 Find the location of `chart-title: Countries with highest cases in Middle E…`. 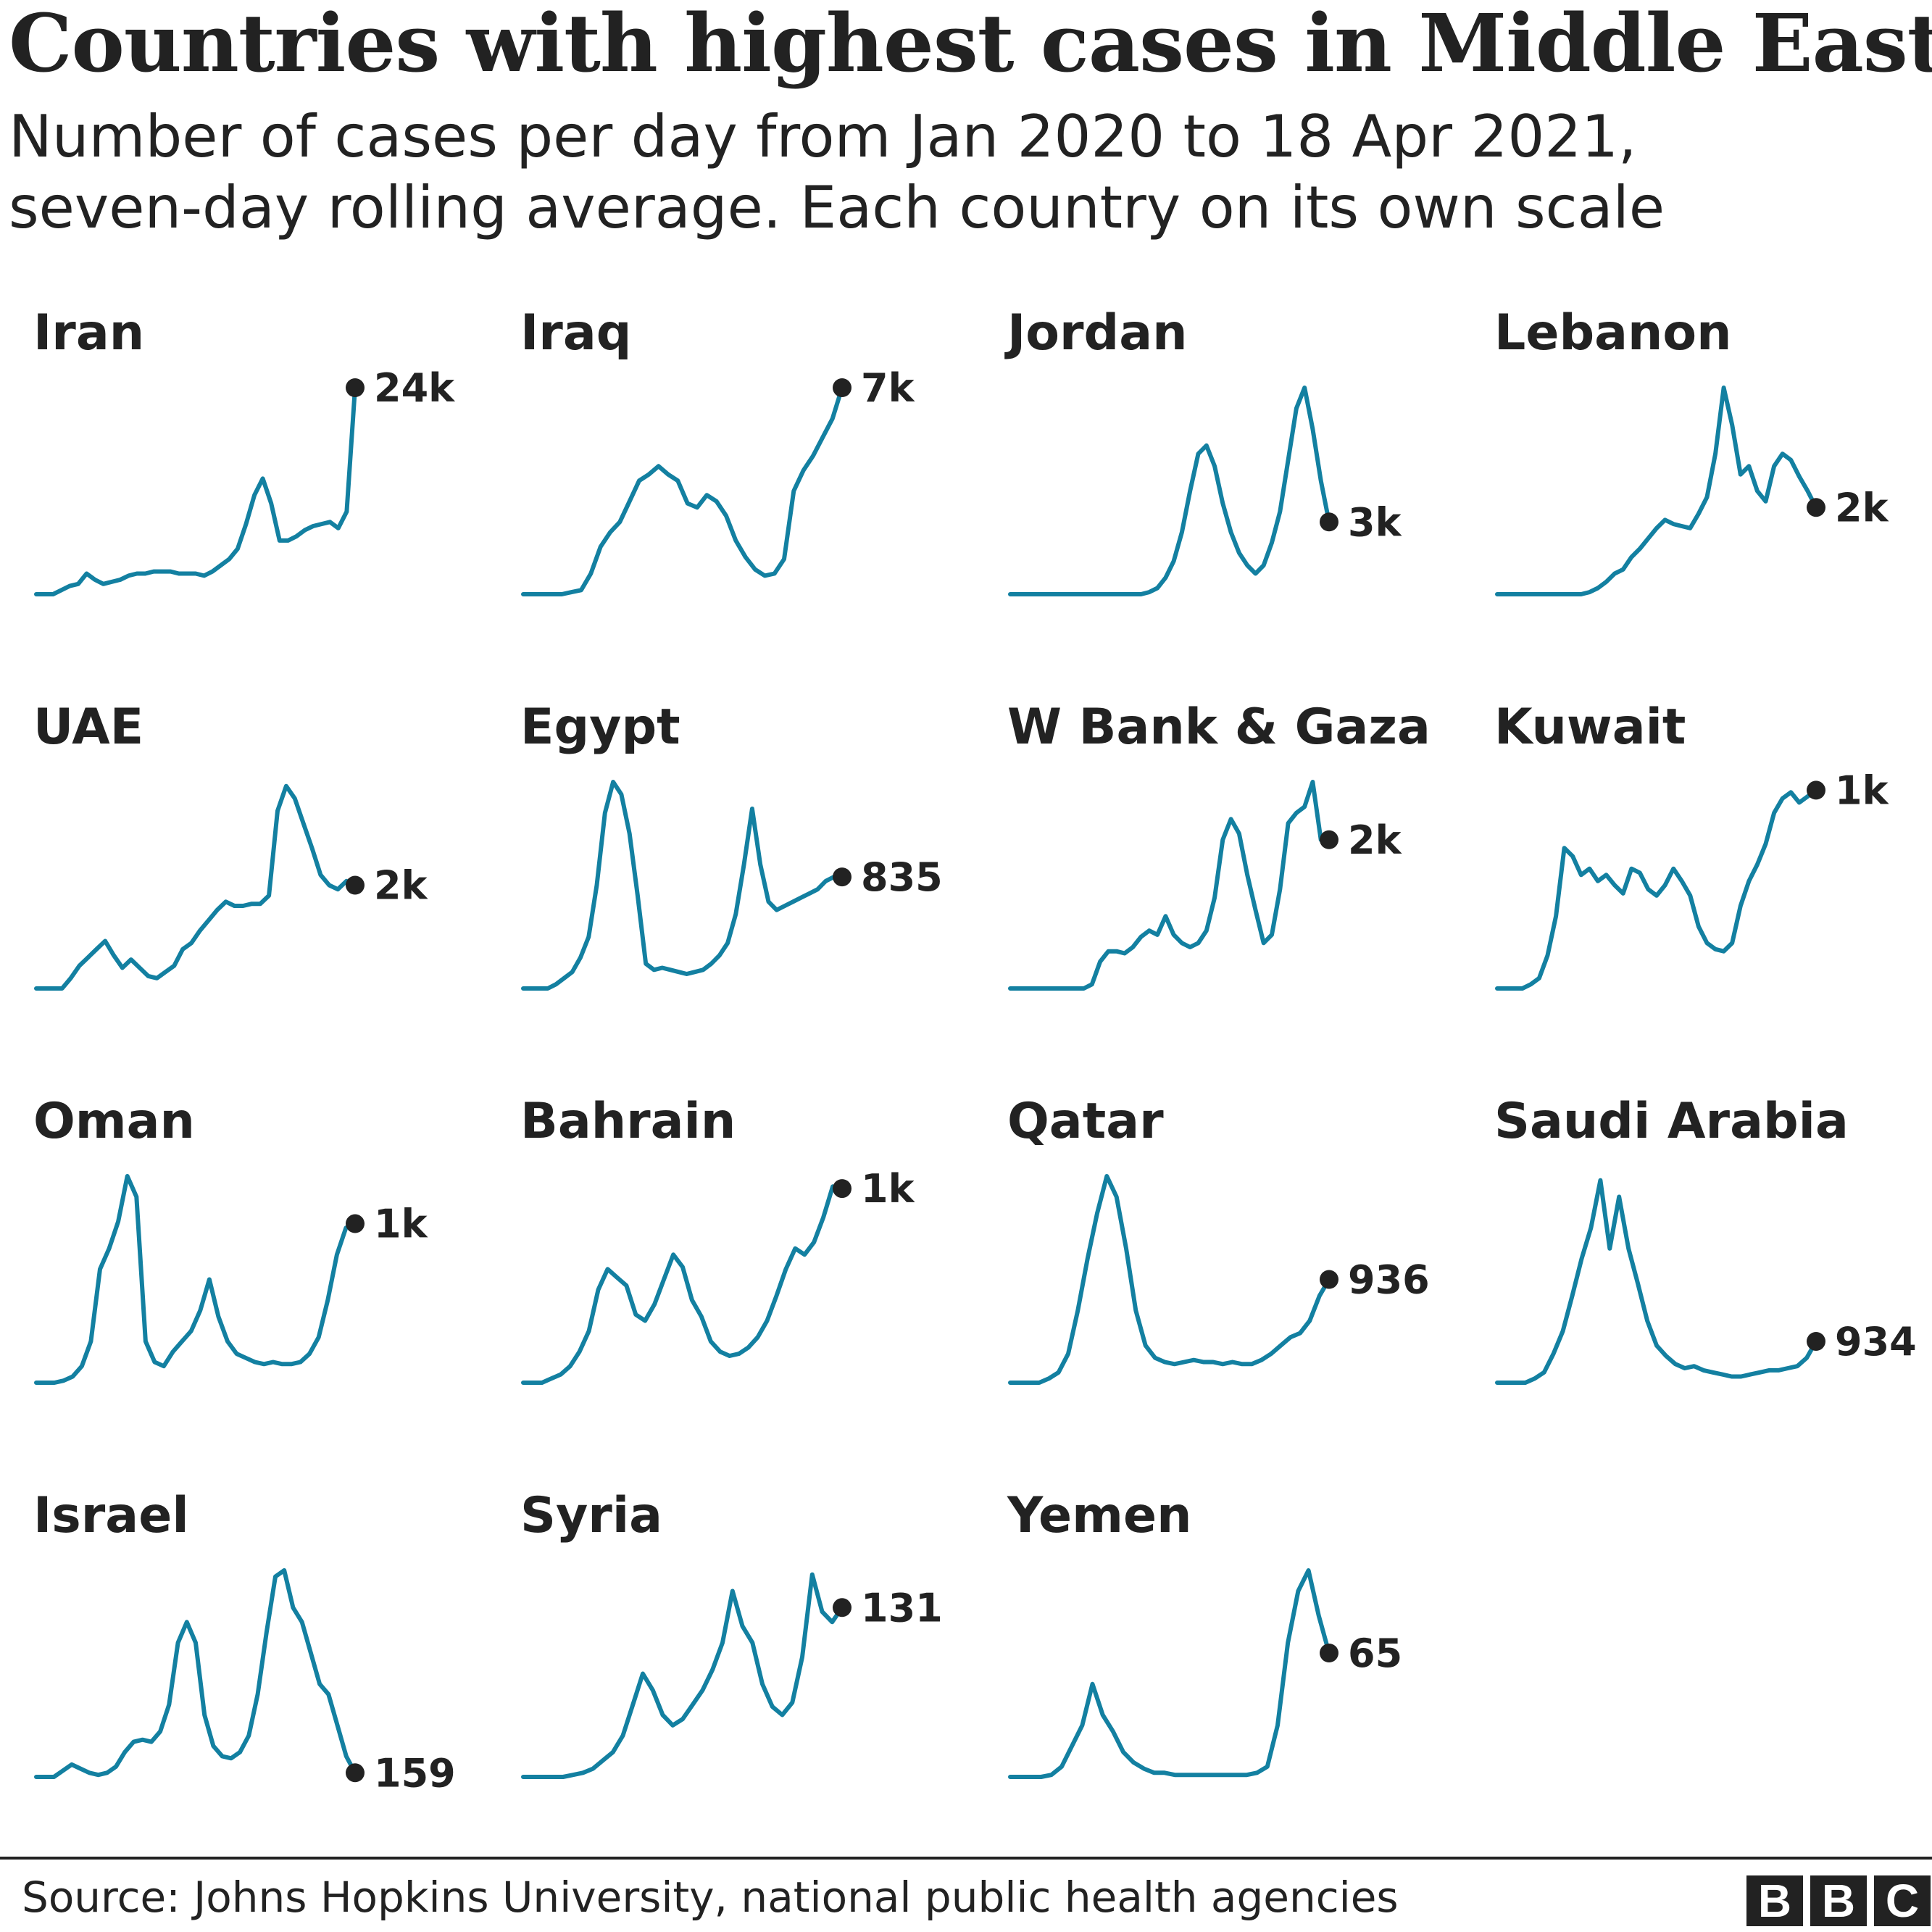

chart-title: Countries with highest cases in Middle E… is located at coordinates (971, 45).